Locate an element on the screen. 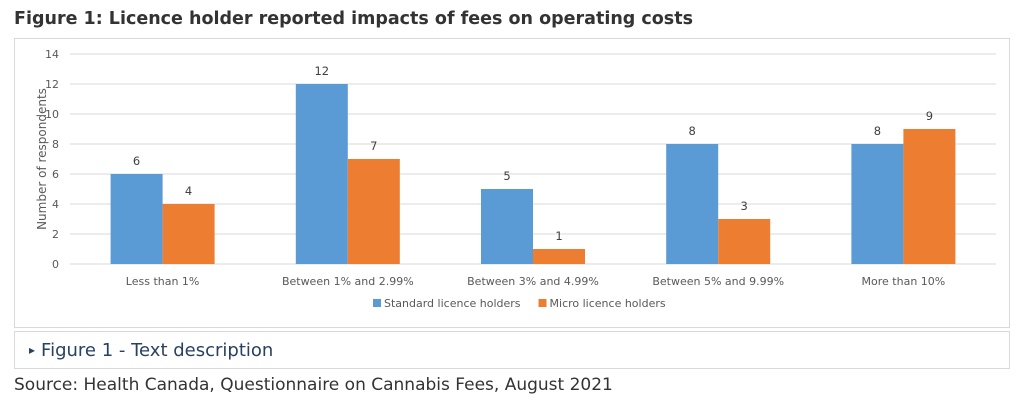 This screenshot has width=1024, height=411. expand-triangle-icon: ▸ is located at coordinates (32, 350).